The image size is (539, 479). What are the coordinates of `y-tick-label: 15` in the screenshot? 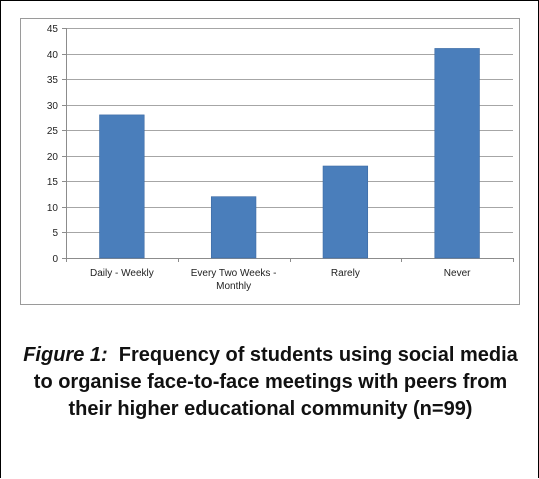 It's located at (53, 182).